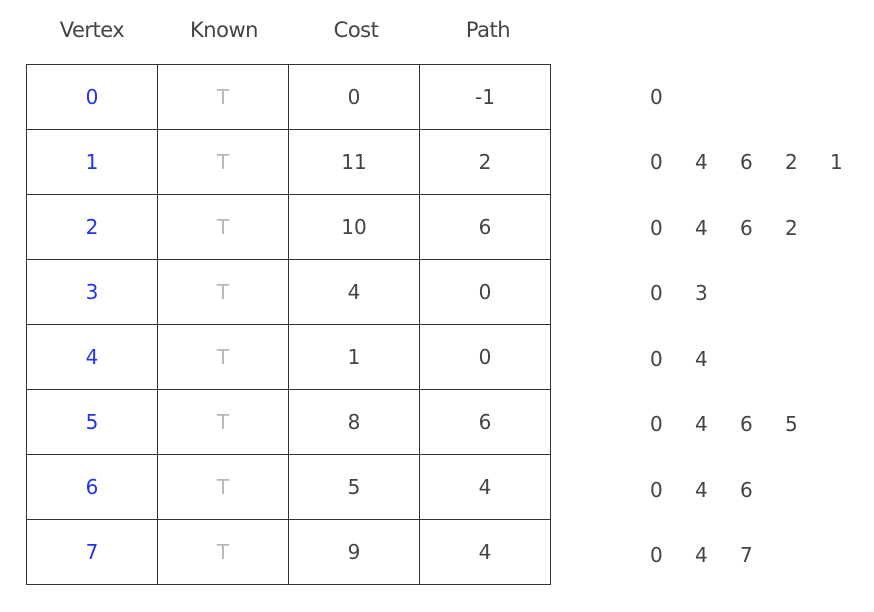  I want to click on table-row: 0 T 0 -1, so click(288, 97).